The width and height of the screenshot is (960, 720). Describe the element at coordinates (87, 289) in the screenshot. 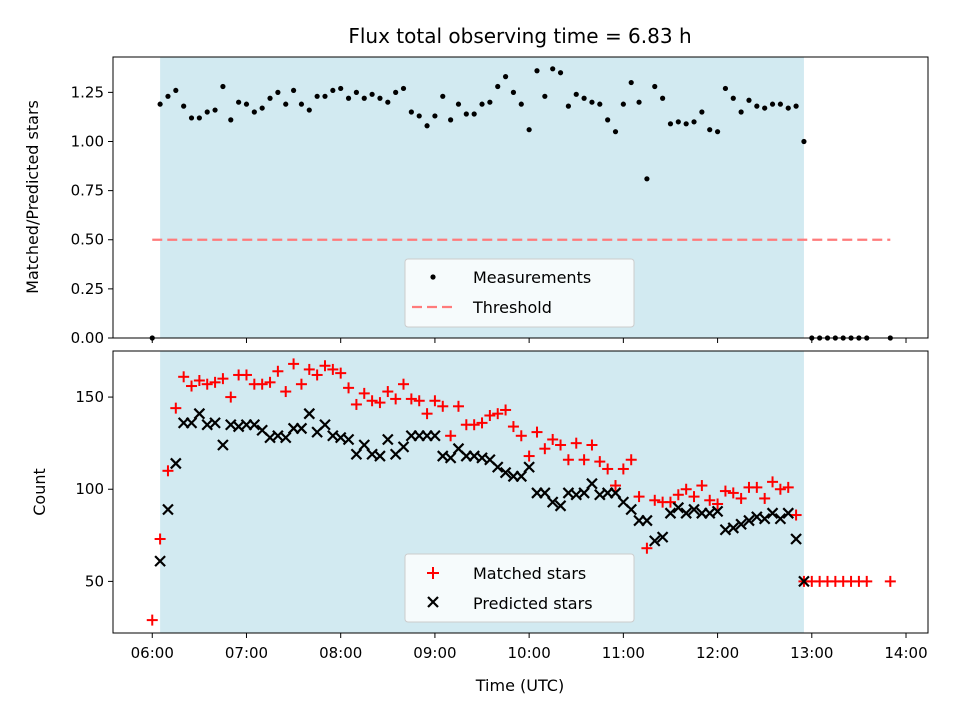

I see `top-y-tick-label: 0.25` at that location.